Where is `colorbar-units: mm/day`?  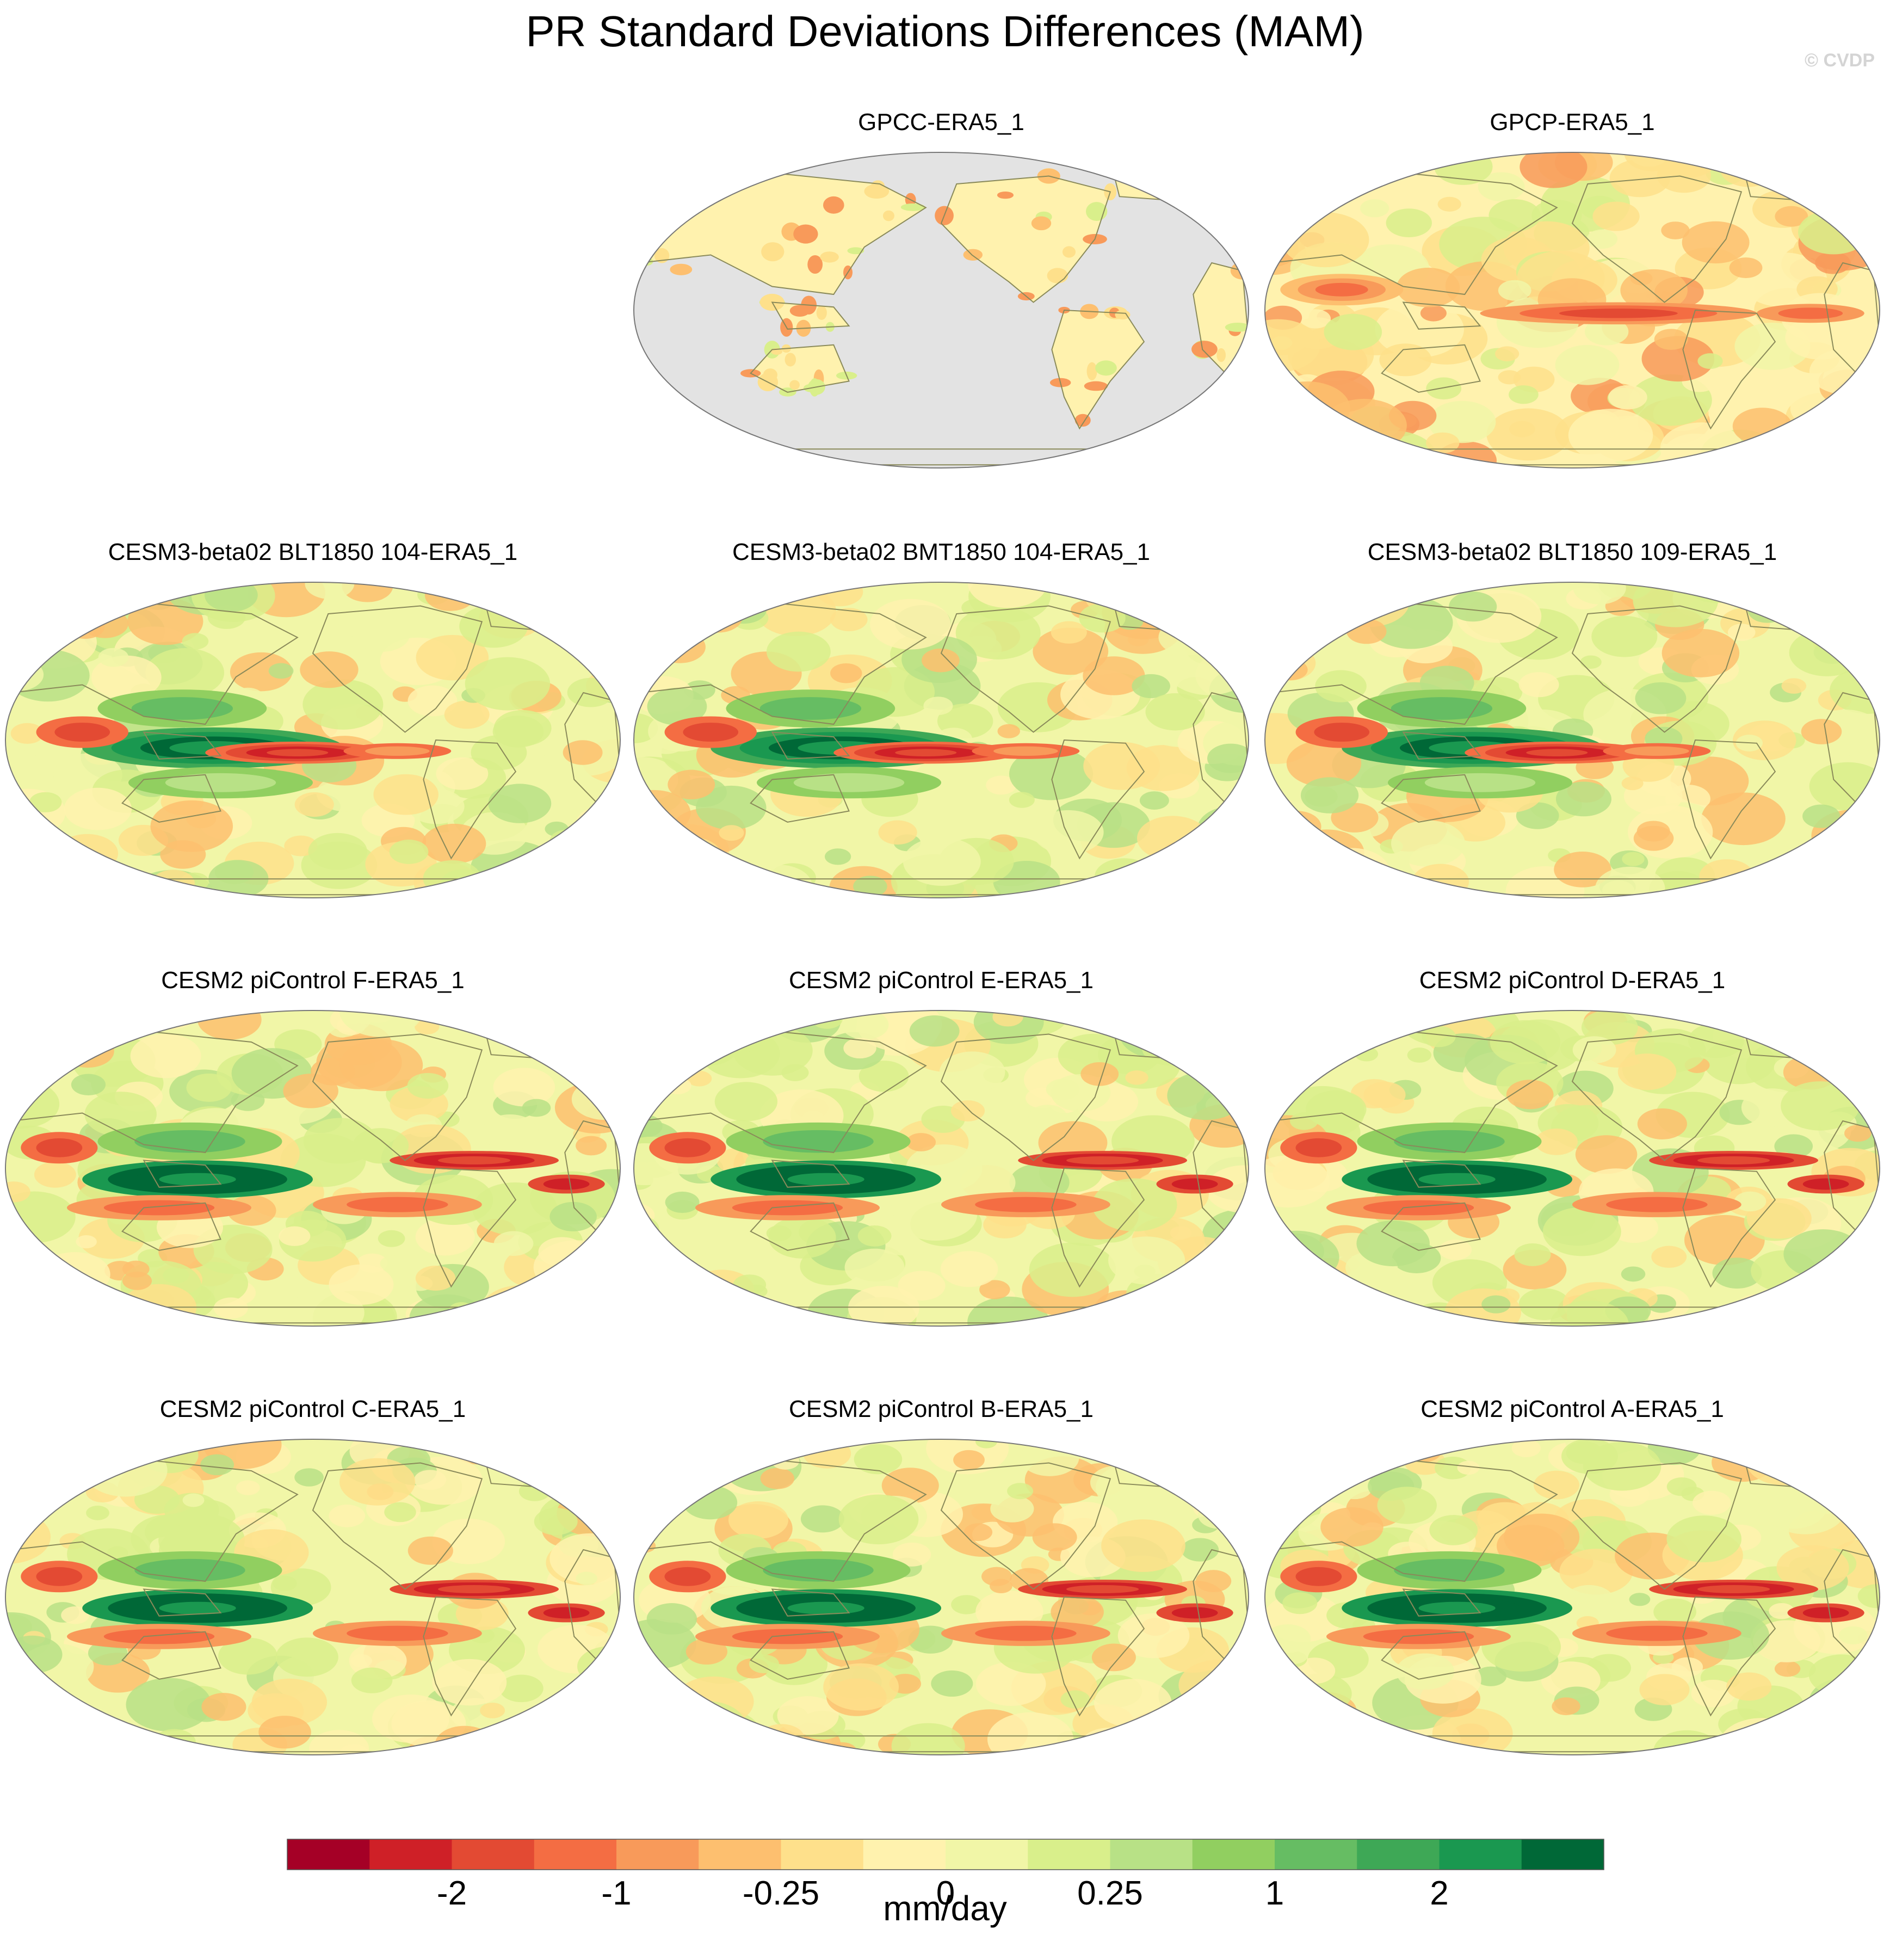
colorbar-units: mm/day is located at coordinates (945, 1908).